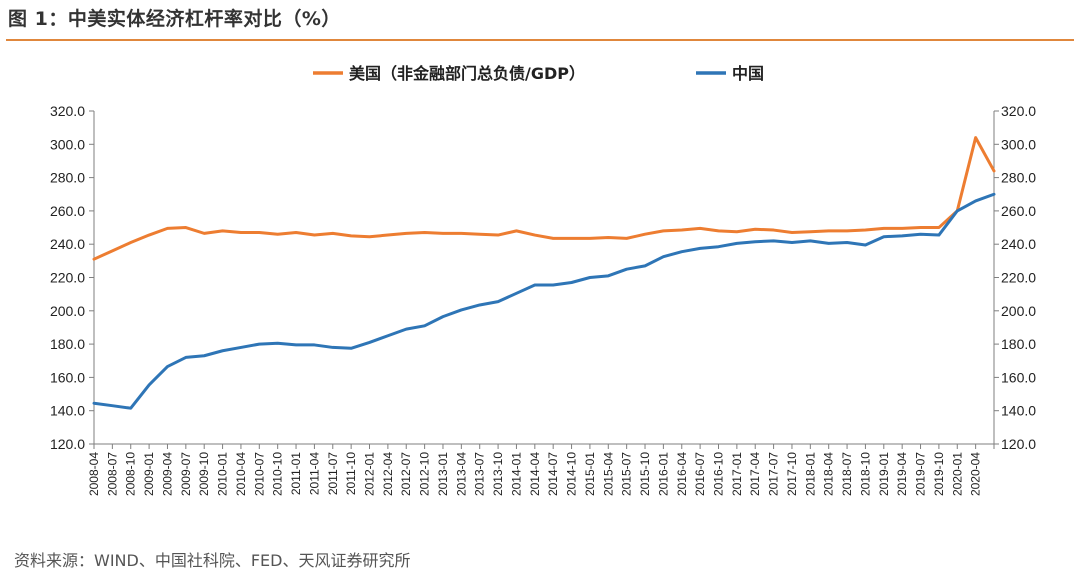 Image resolution: width=1080 pixels, height=575 pixels. I want to click on x-tick-label: 2014-10, so click(572, 474).